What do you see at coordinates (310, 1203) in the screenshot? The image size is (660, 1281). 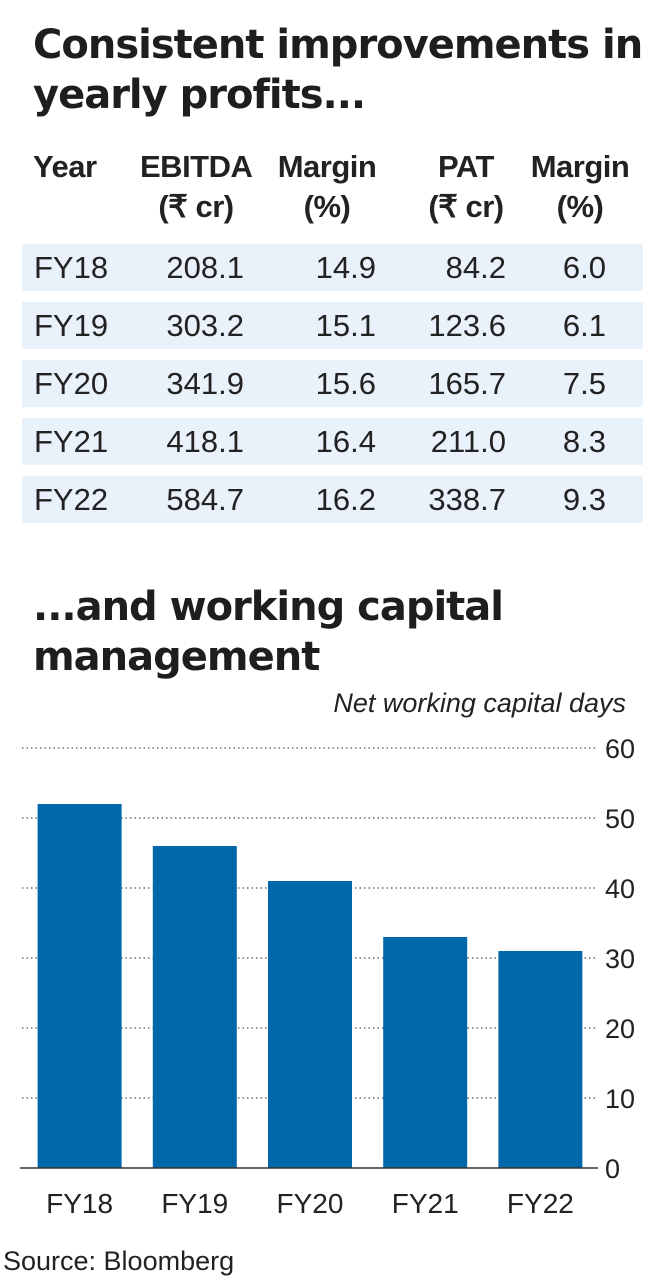 I see `x-tick-label: FY20` at bounding box center [310, 1203].